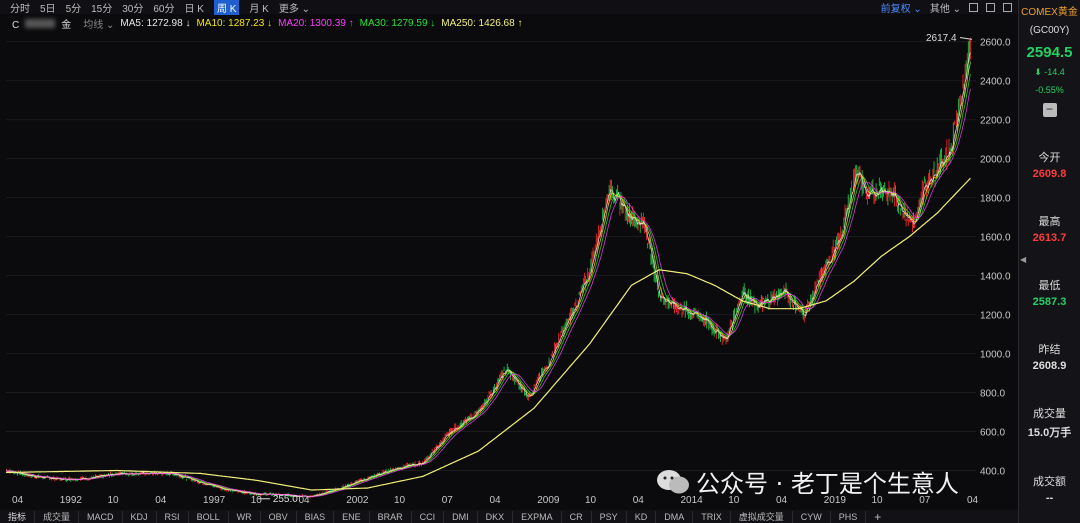 This screenshot has width=1080, height=523. I want to click on y-tick-label: 2200.0, so click(995, 121).